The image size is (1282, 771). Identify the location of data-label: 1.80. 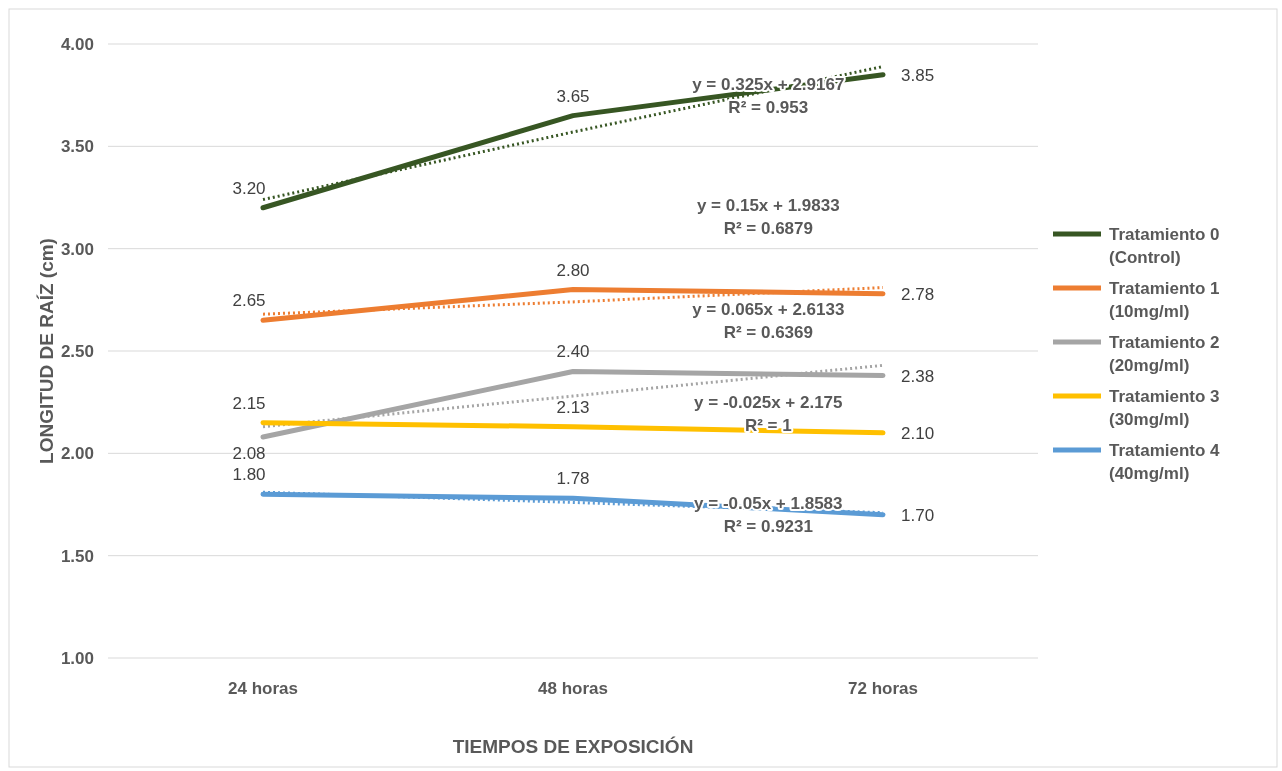
(249, 475).